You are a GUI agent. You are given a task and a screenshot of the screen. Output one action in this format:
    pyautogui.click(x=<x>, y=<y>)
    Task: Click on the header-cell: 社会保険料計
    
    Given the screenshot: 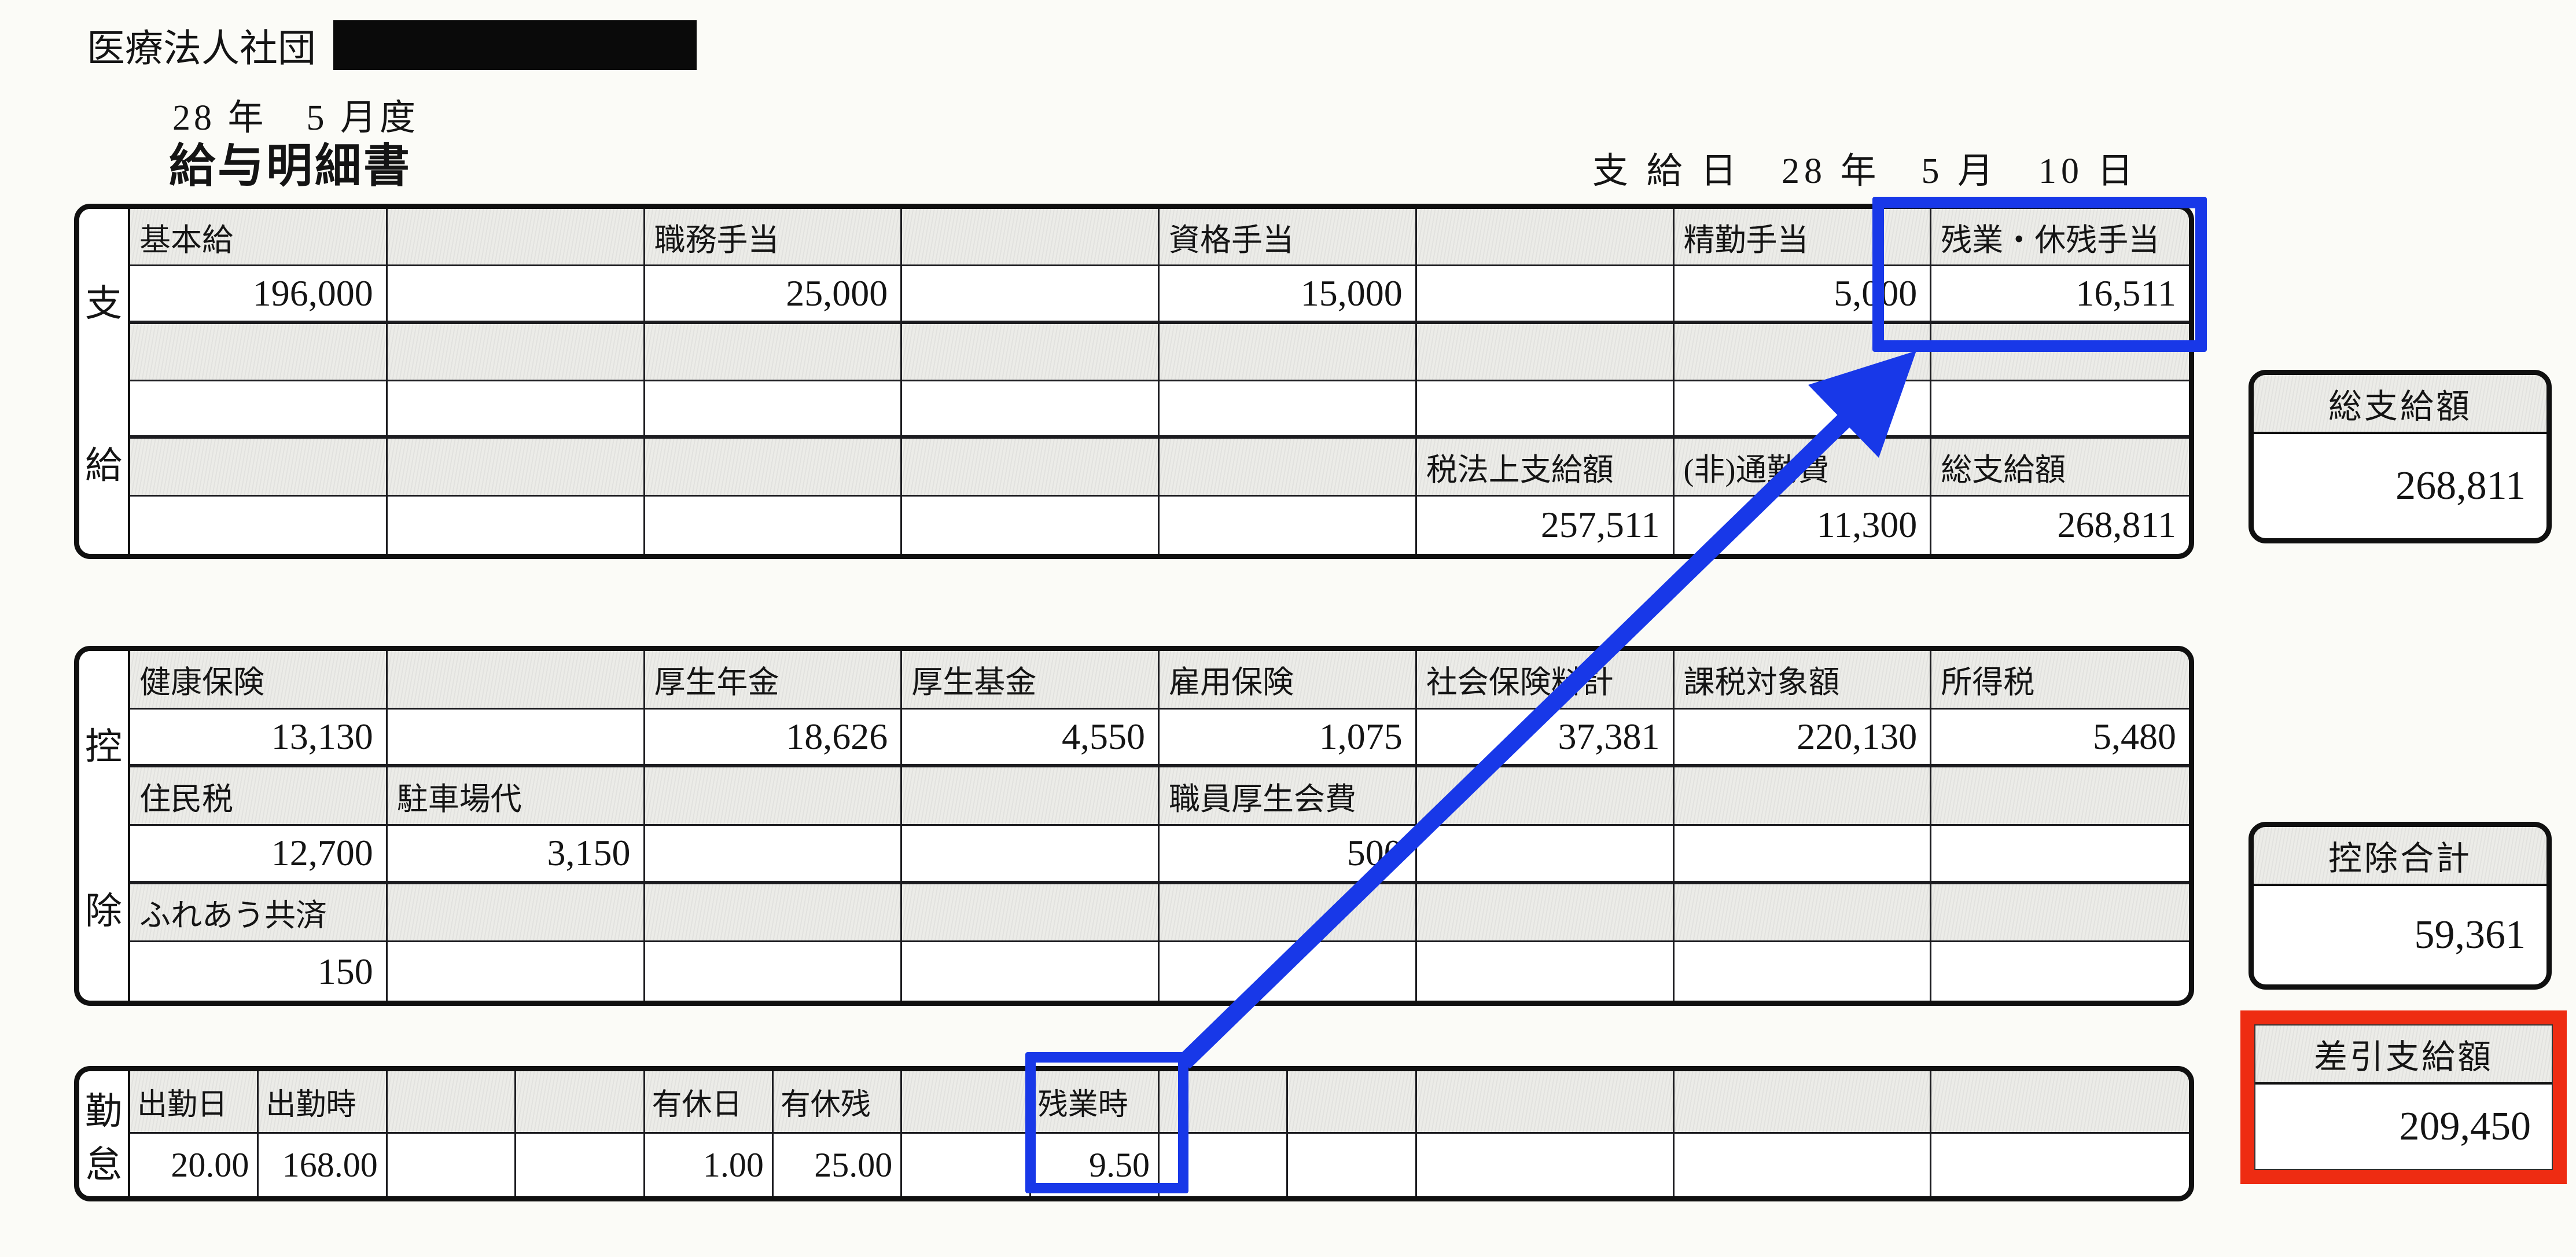 What is the action you would take?
    pyautogui.click(x=1545, y=680)
    